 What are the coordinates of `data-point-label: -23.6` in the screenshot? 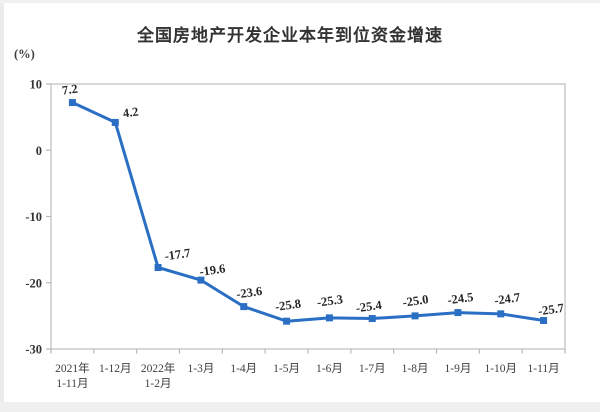 It's located at (249, 292).